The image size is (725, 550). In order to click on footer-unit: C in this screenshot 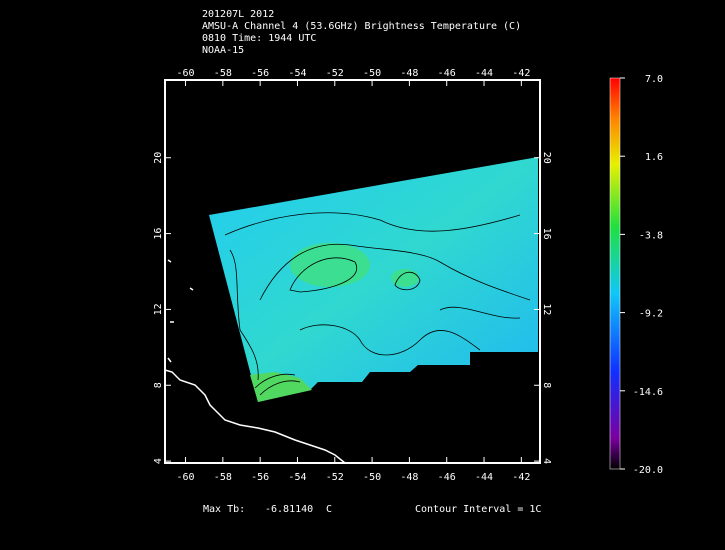, I will do `click(329, 509)`.